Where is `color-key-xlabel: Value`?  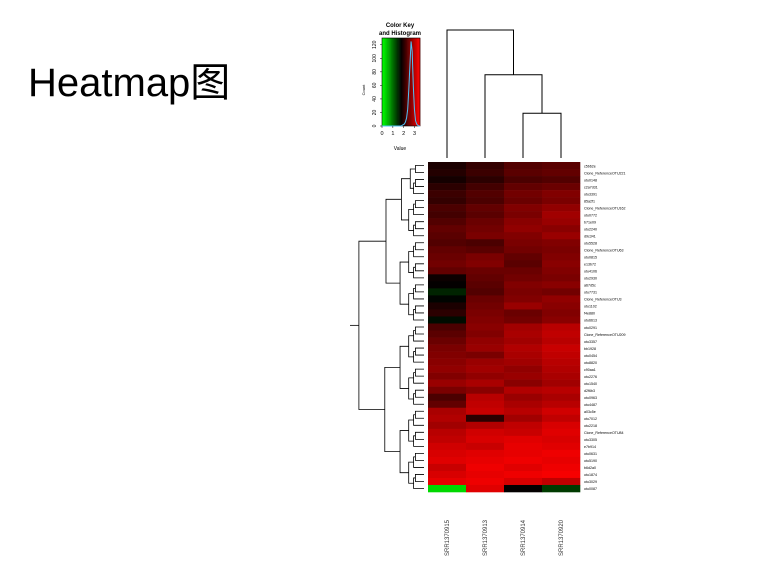 color-key-xlabel: Value is located at coordinates (400, 149).